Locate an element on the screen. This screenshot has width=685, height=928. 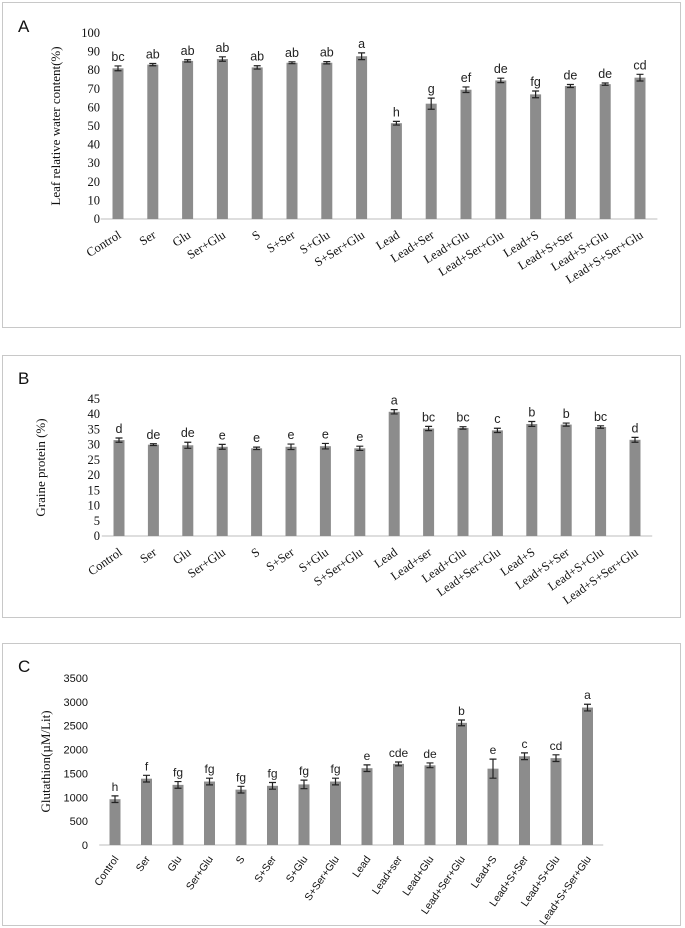
panel-b-significance-label: c is located at coordinates (497, 419).